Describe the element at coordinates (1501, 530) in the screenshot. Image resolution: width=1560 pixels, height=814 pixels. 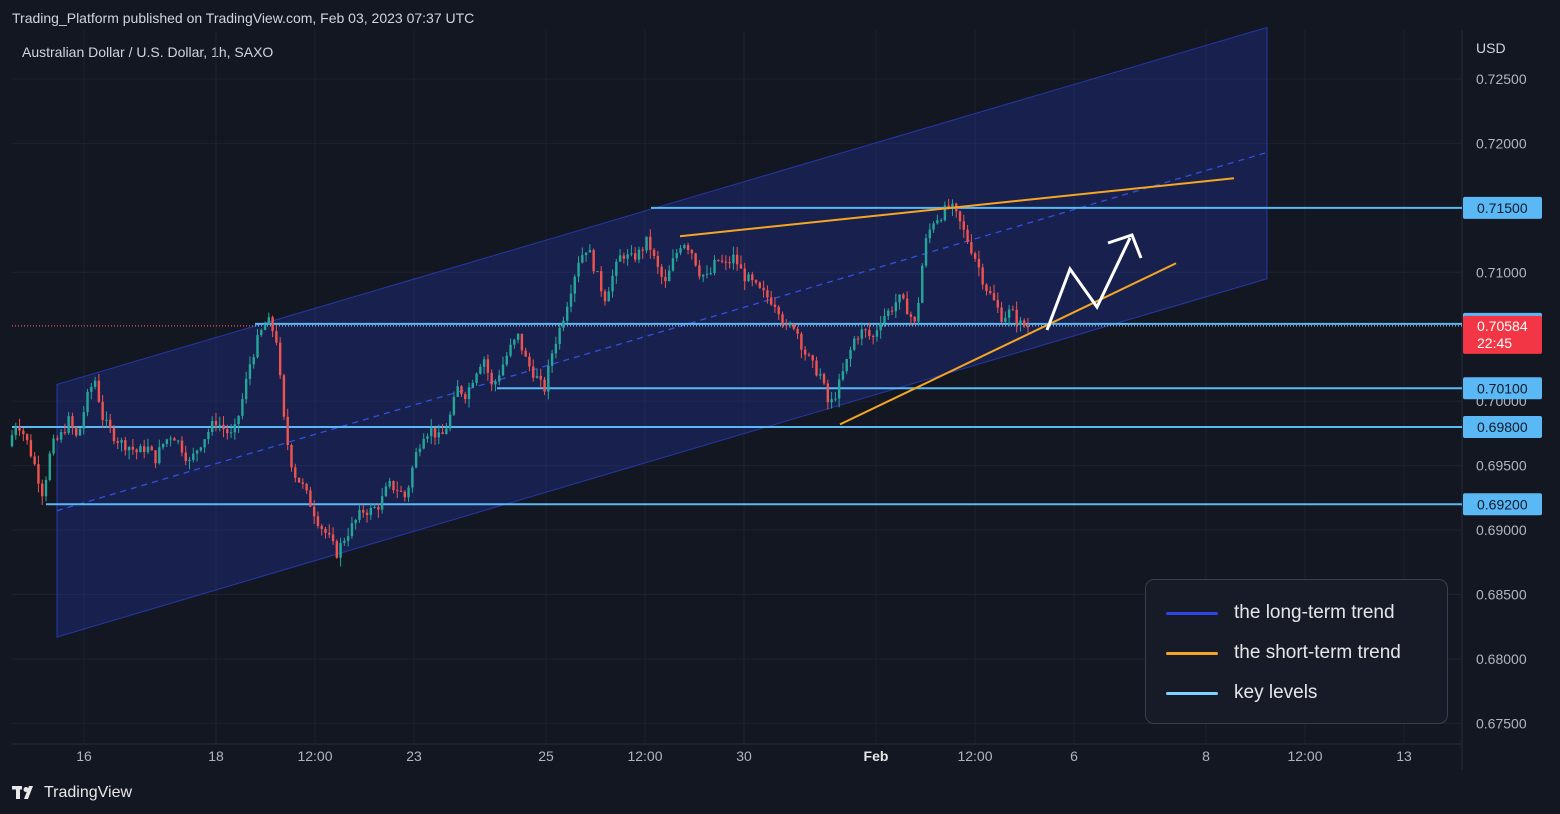
I see `price-tick-label: 0.69000` at that location.